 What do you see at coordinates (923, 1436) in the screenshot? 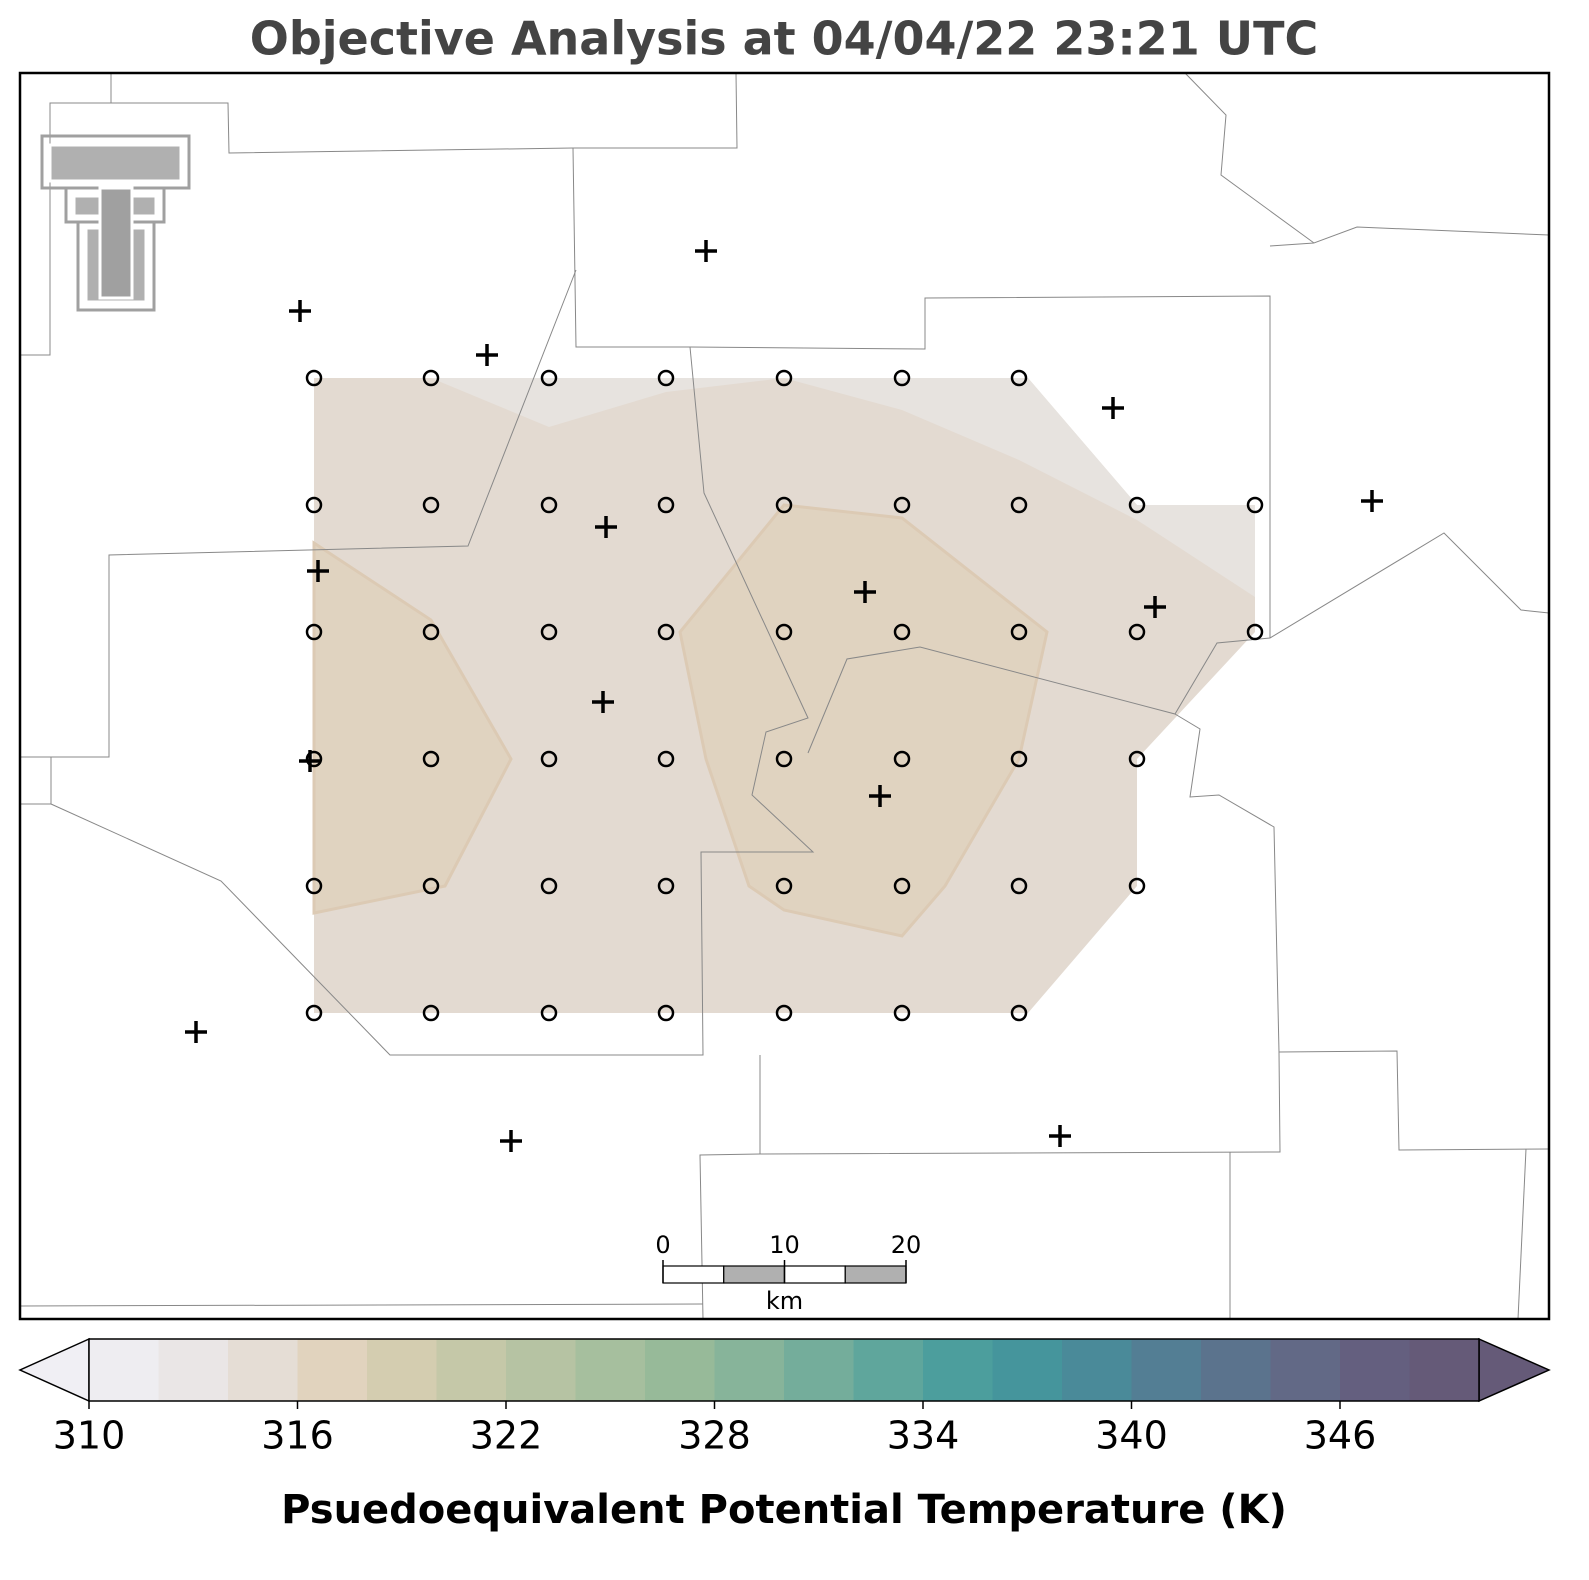
I see `colorbar-tick-label: 334` at bounding box center [923, 1436].